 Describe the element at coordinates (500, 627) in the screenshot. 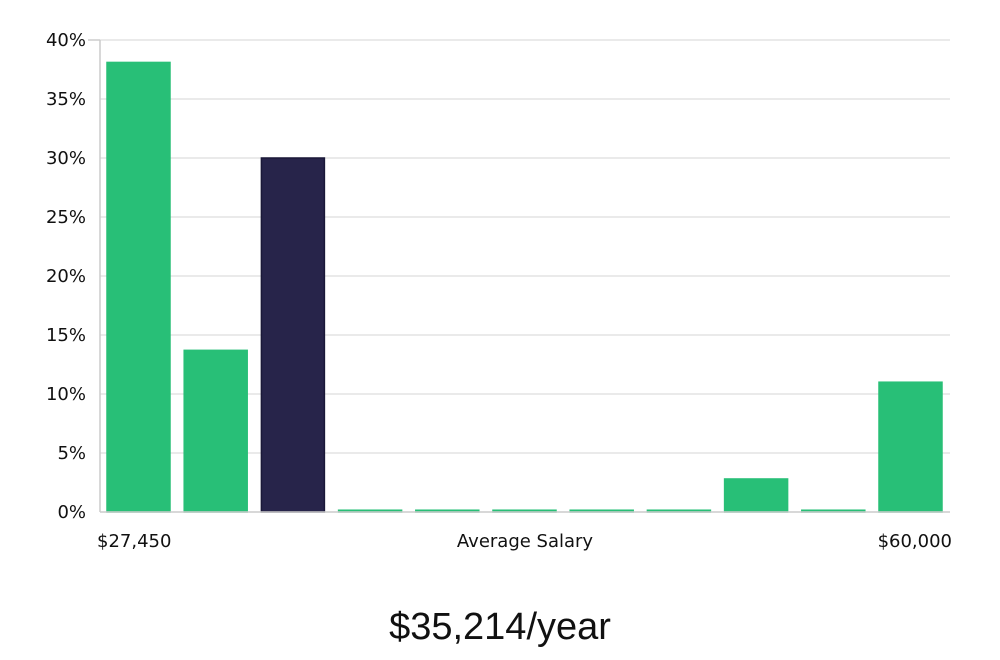

I see `average-salary-value: $35,214/year` at that location.